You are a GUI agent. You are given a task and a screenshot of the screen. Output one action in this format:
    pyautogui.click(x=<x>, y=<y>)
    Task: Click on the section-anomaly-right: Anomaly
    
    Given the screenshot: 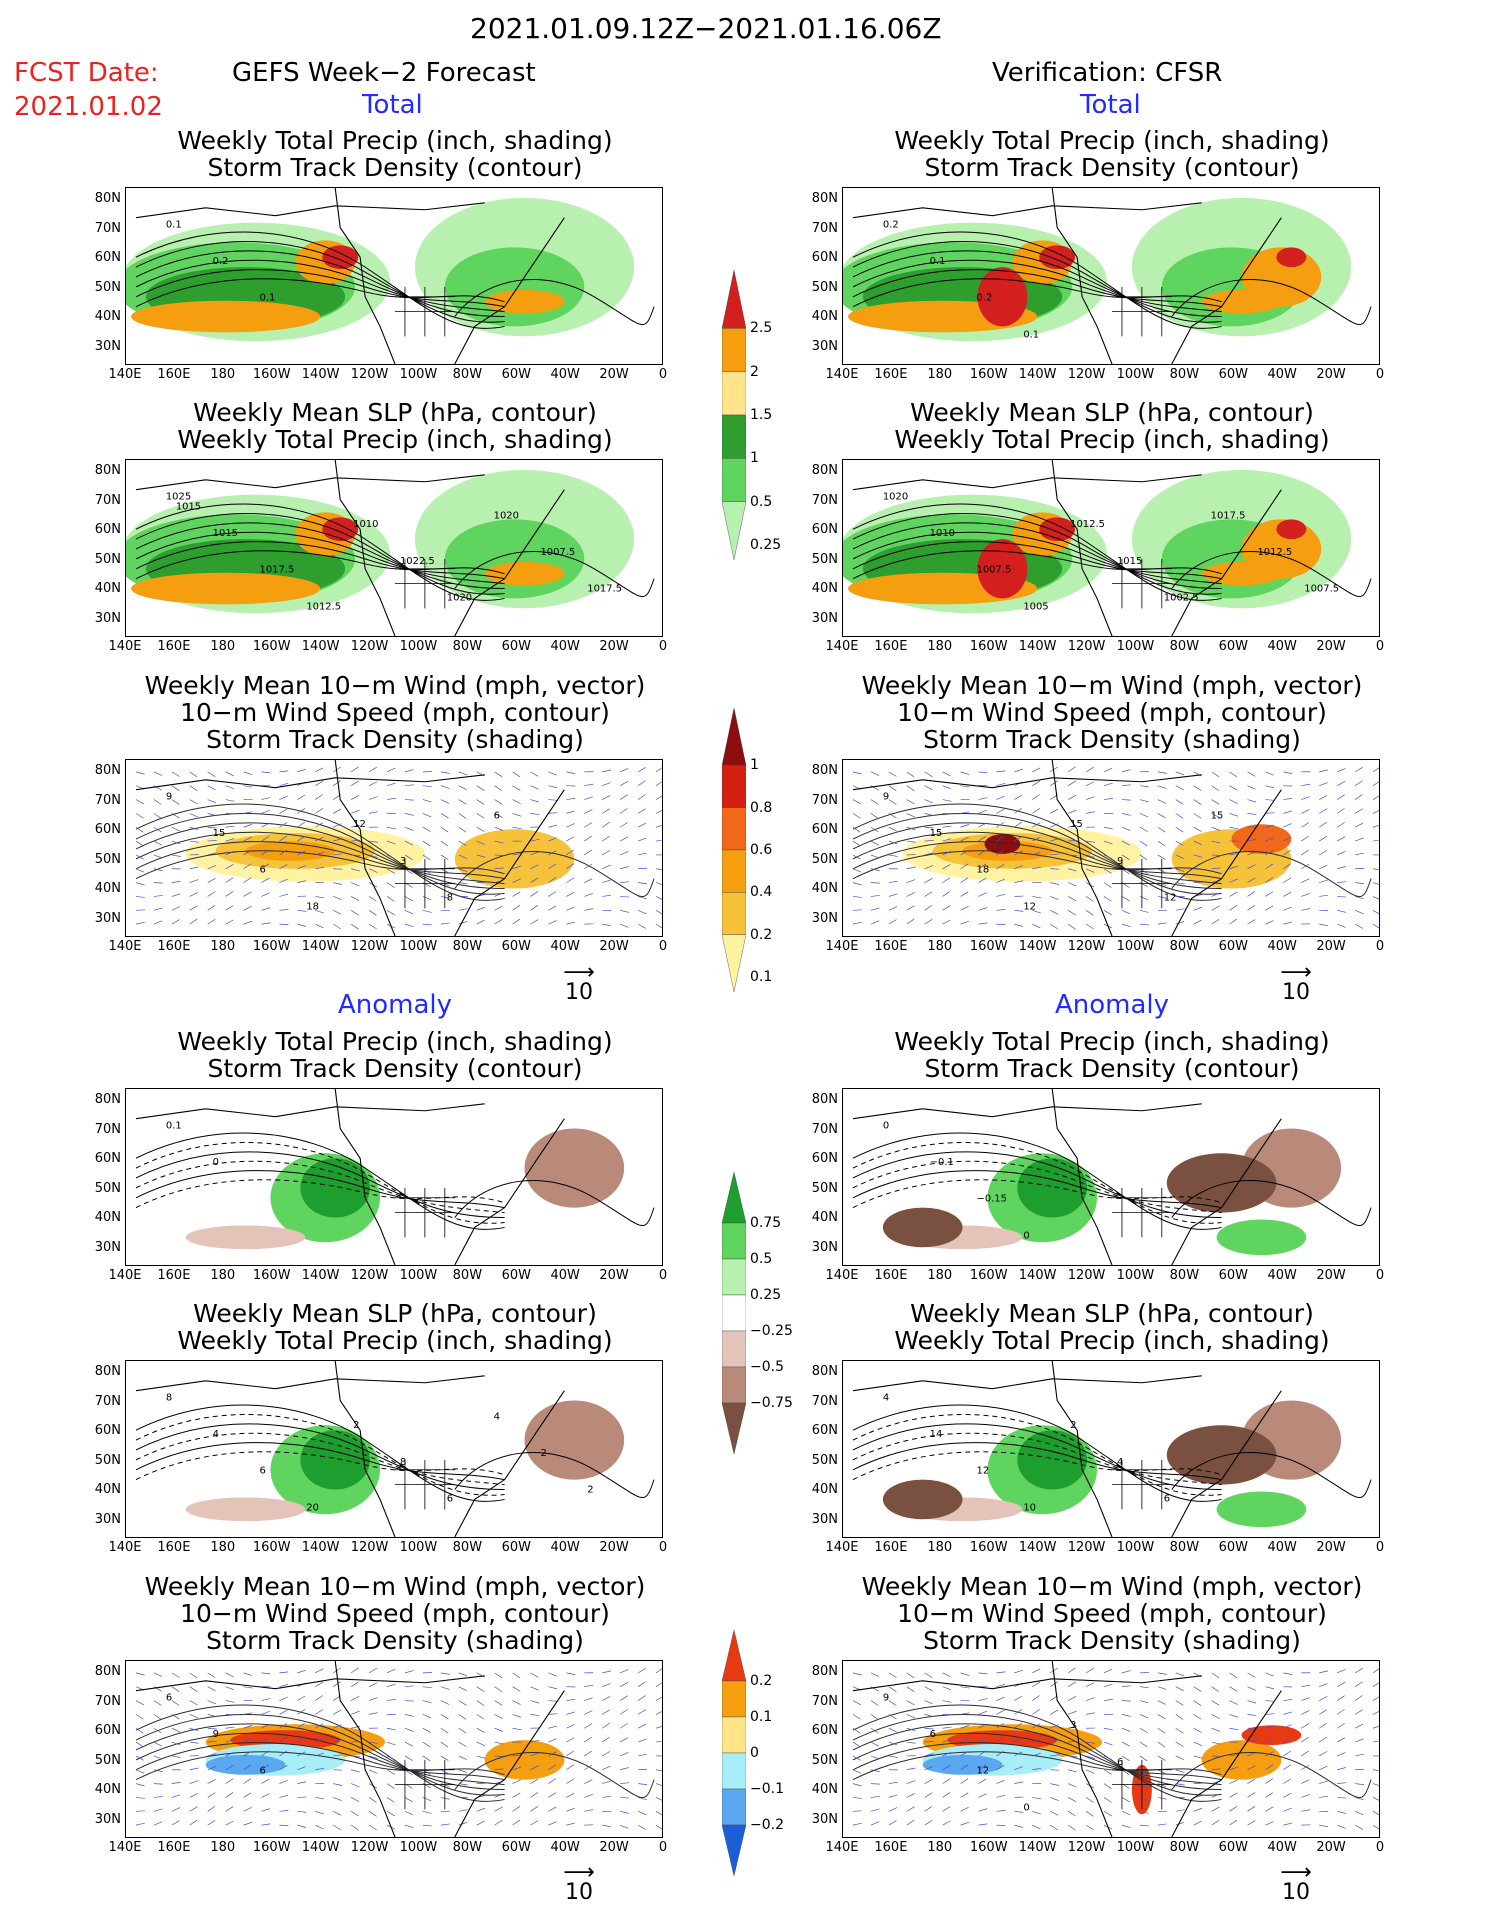 What is the action you would take?
    pyautogui.click(x=1112, y=1005)
    